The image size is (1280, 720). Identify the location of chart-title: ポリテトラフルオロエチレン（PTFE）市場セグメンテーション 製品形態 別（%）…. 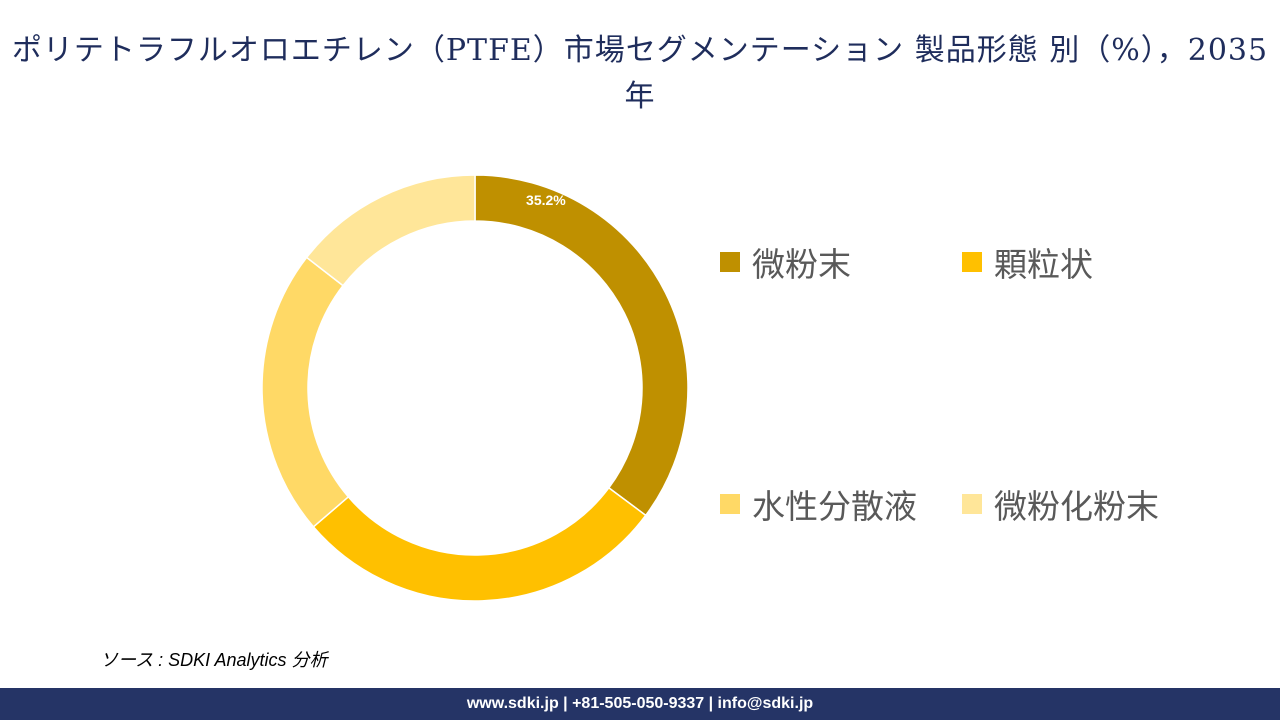
(640, 73).